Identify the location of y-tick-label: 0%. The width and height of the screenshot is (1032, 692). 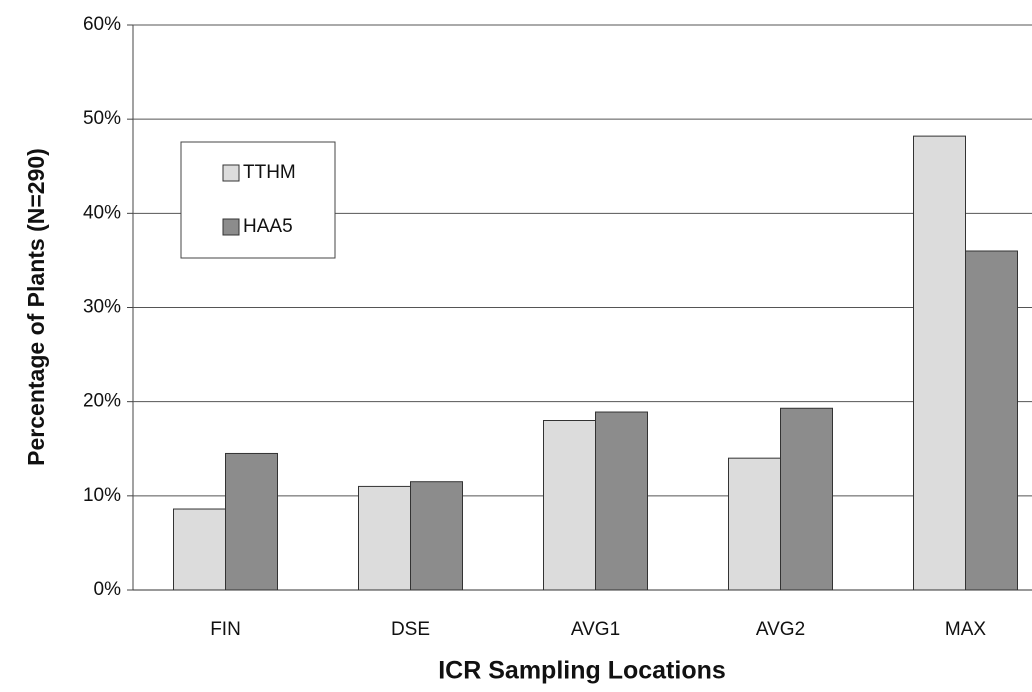
(108, 589).